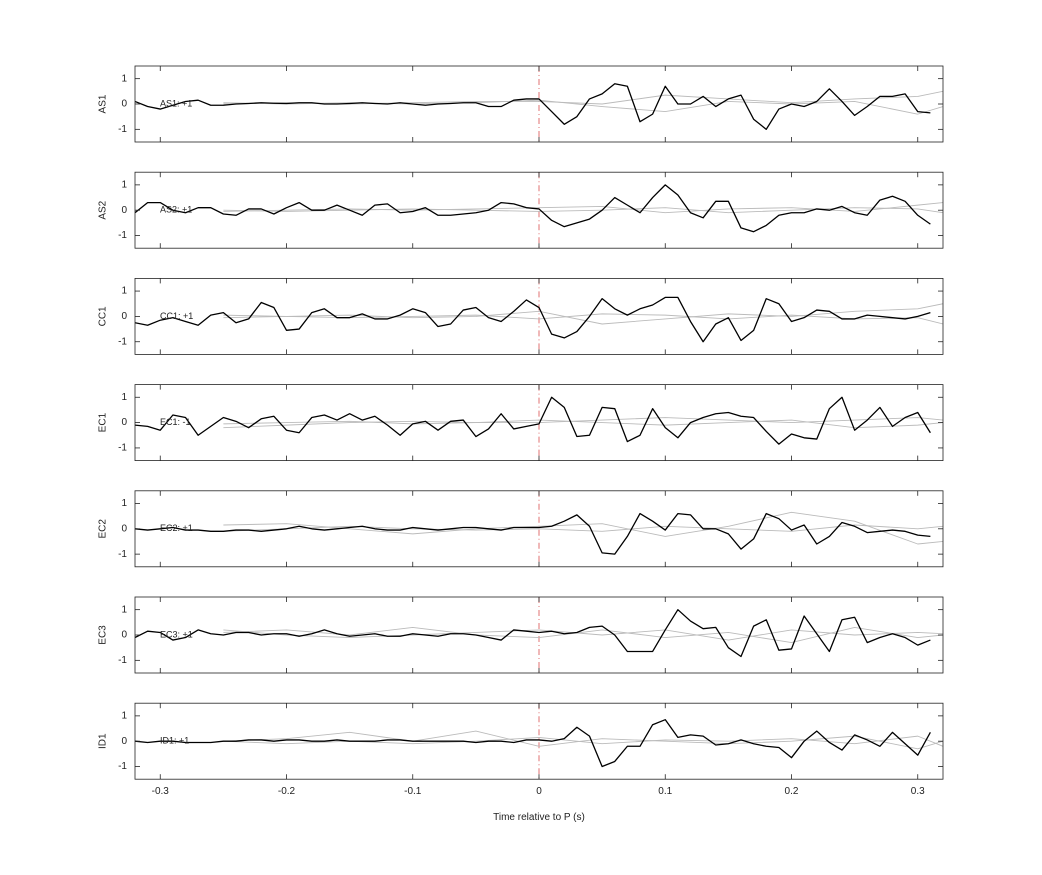  Describe the element at coordinates (103, 422) in the screenshot. I see `y-axis-label: EC1` at that location.